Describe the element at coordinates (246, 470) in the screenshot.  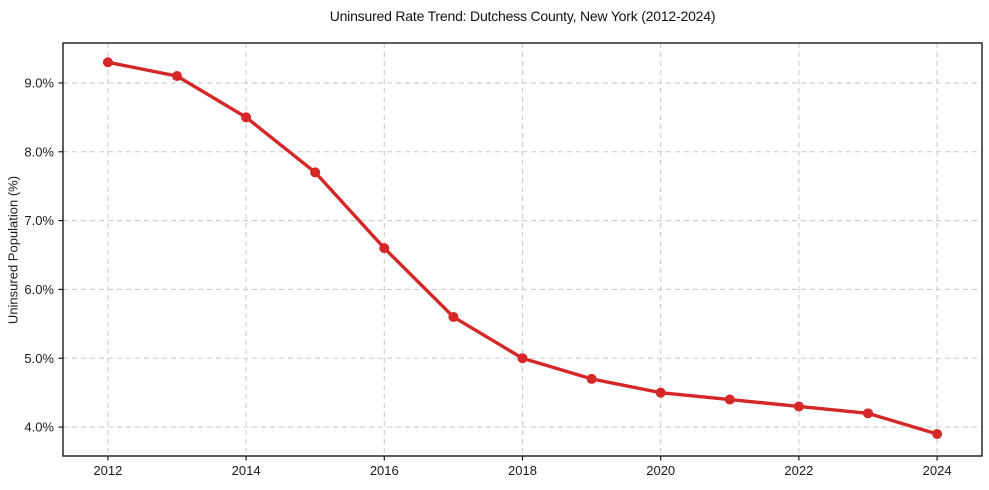
I see `x-tick-label: 2014` at that location.